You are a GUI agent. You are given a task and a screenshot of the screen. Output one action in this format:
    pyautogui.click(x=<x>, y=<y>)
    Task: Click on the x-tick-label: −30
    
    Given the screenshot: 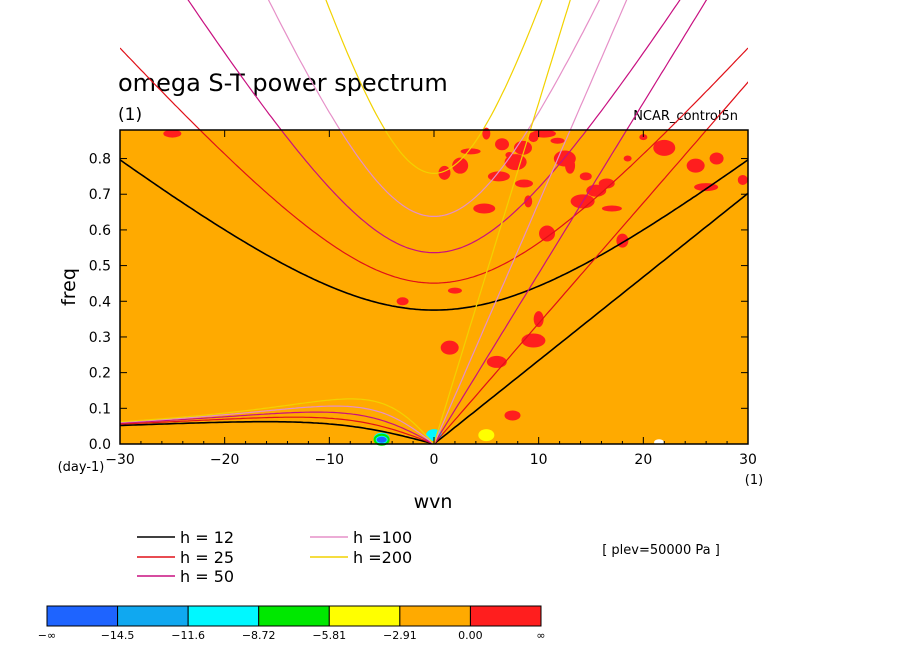 What is the action you would take?
    pyautogui.click(x=120, y=460)
    